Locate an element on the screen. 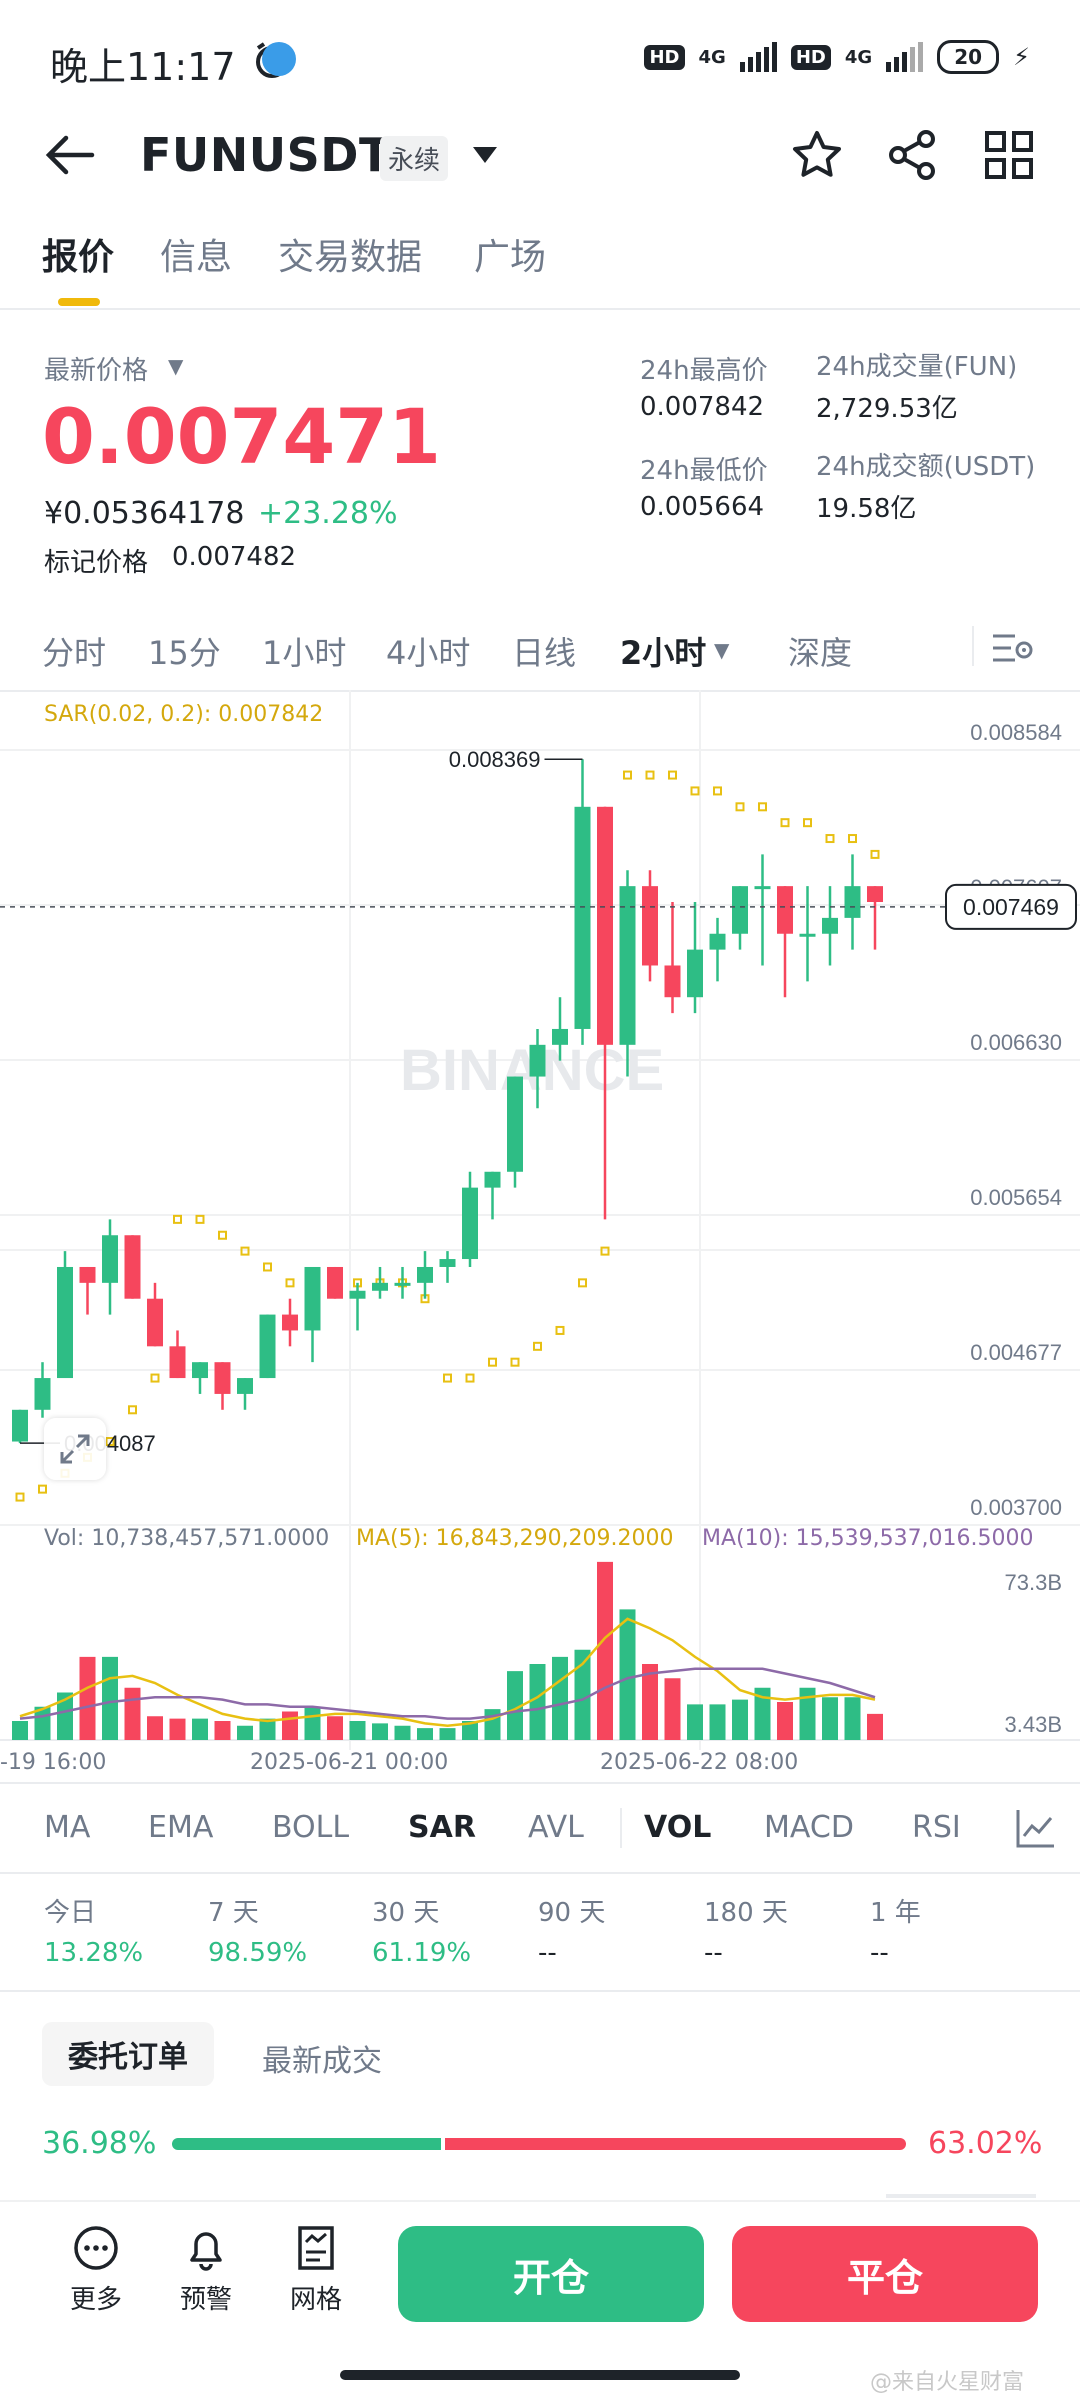 The width and height of the screenshot is (1080, 2400). vol-label: Vol: 10,738,457,571.0000 is located at coordinates (187, 1538).